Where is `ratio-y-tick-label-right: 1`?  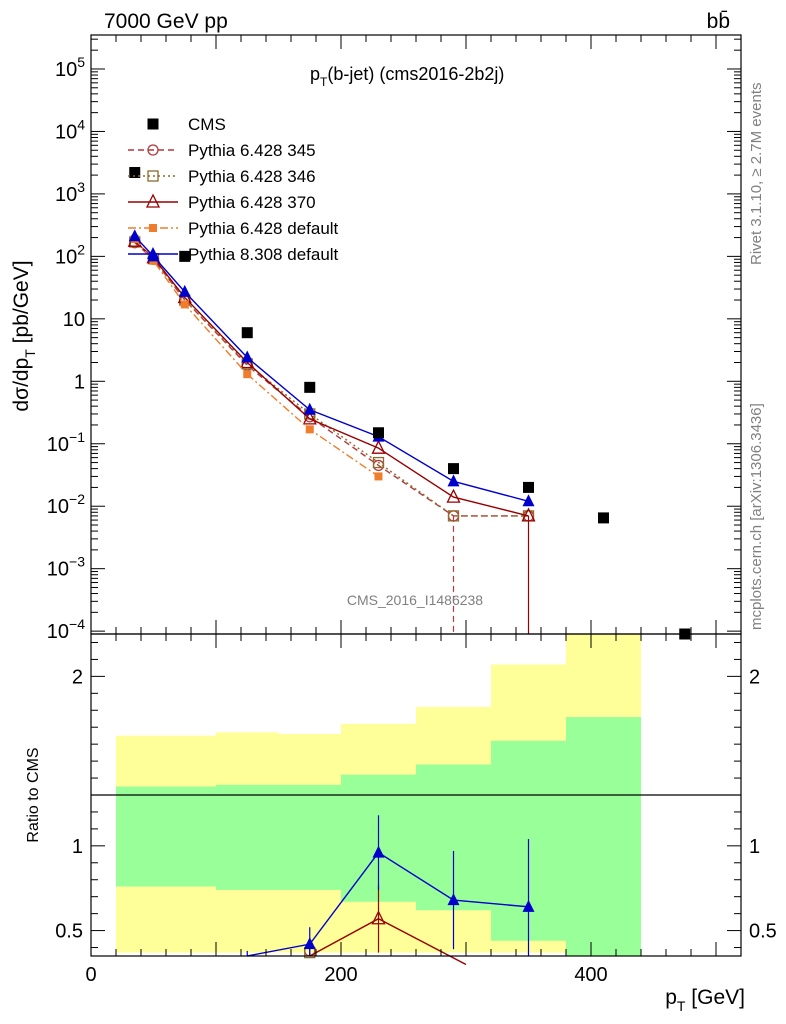
ratio-y-tick-label-right: 1 is located at coordinates (754, 847).